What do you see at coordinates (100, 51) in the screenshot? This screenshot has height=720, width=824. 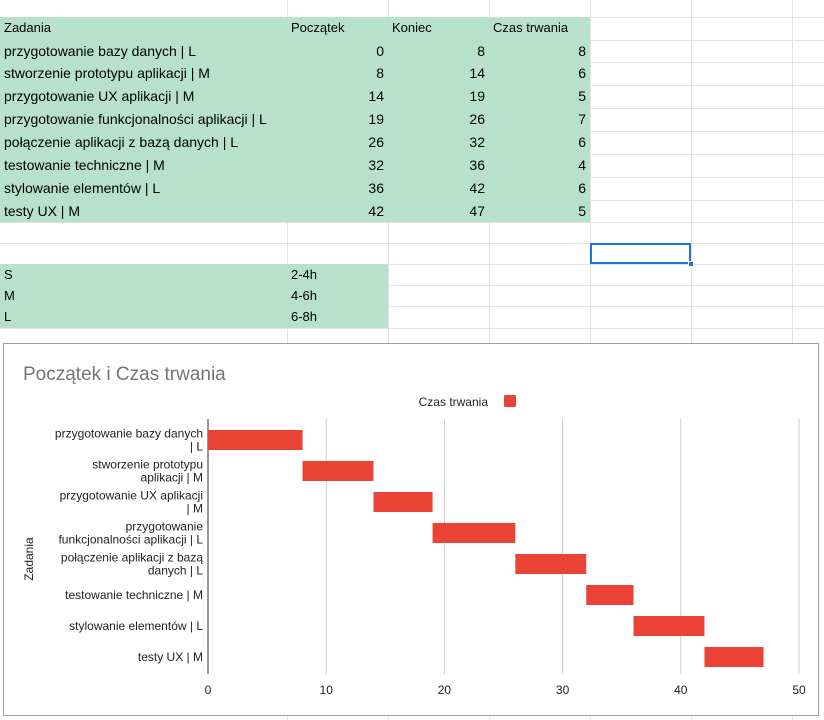 I see `task-name-cell: przygotowanie bazy danych | L` at bounding box center [100, 51].